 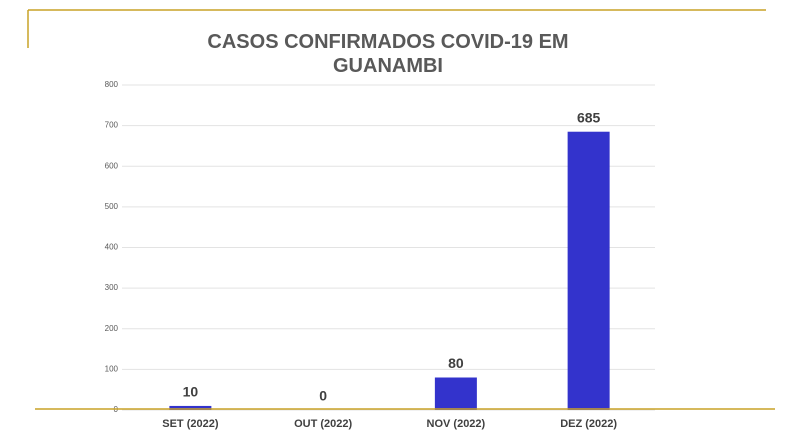 What do you see at coordinates (589, 117) in the screenshot?
I see `value-label: 685` at bounding box center [589, 117].